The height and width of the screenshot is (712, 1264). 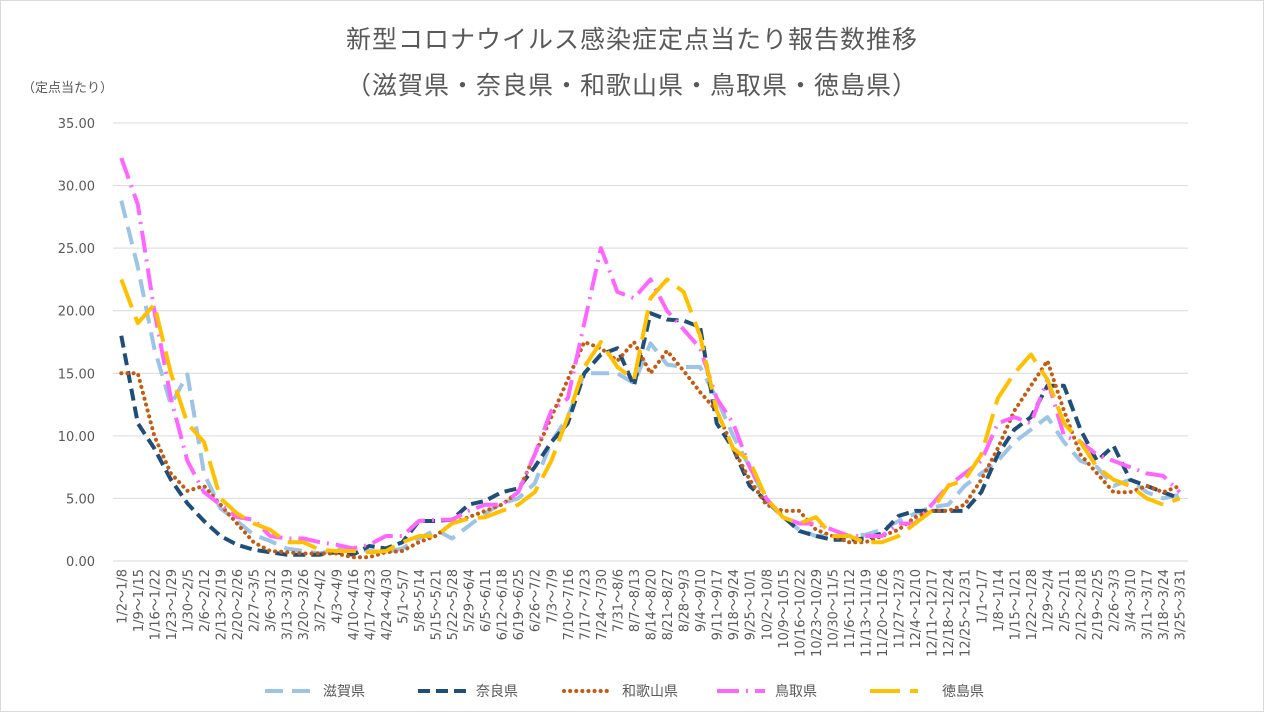 What do you see at coordinates (800, 613) in the screenshot?
I see `x-tick-label: 10/16～10/22` at bounding box center [800, 613].